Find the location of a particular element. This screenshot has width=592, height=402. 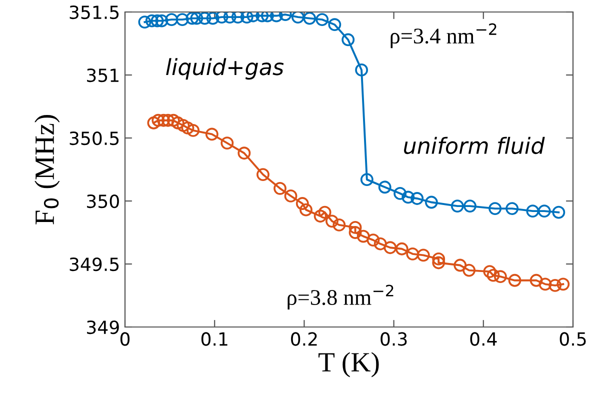

y-tick-label: 351.5 is located at coordinates (94, 12).